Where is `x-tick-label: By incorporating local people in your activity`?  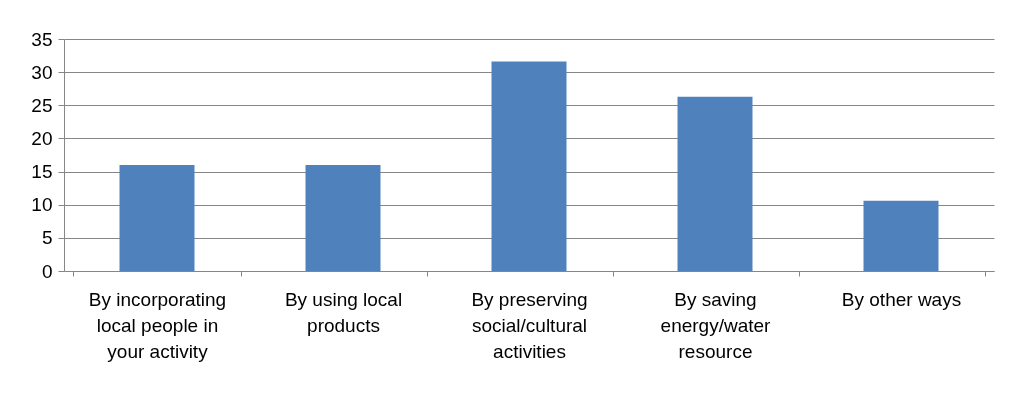 x-tick-label: By incorporating local people in your activity is located at coordinates (157, 325).